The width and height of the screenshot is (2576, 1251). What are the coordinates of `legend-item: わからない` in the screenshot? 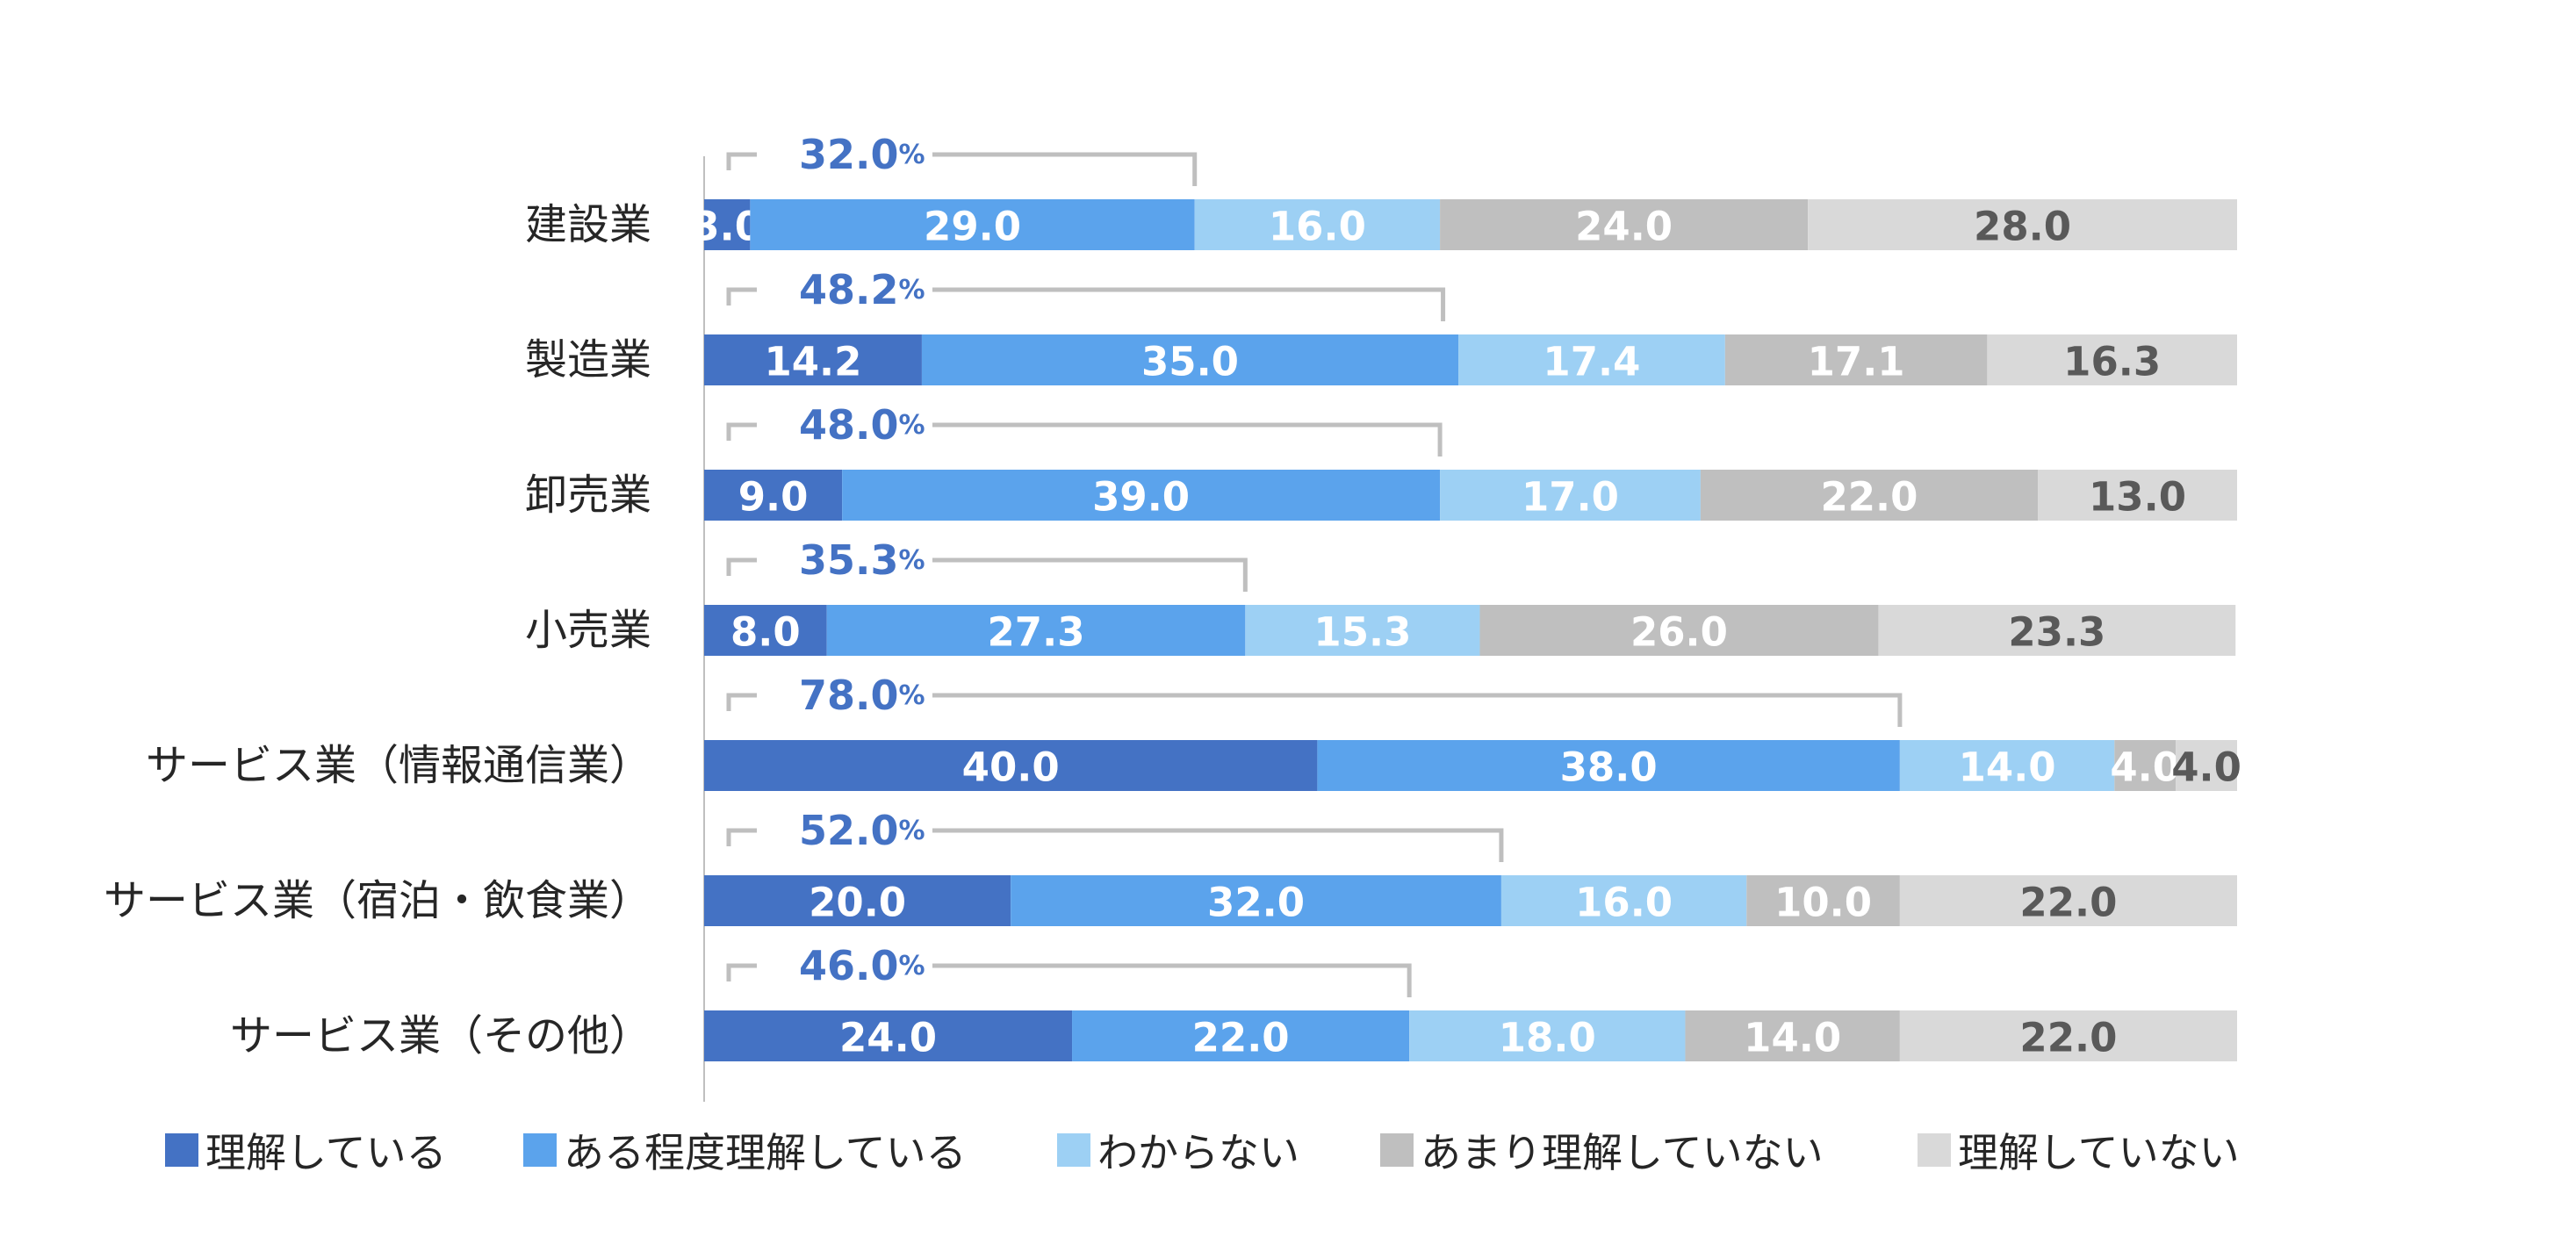 It's located at (1178, 1150).